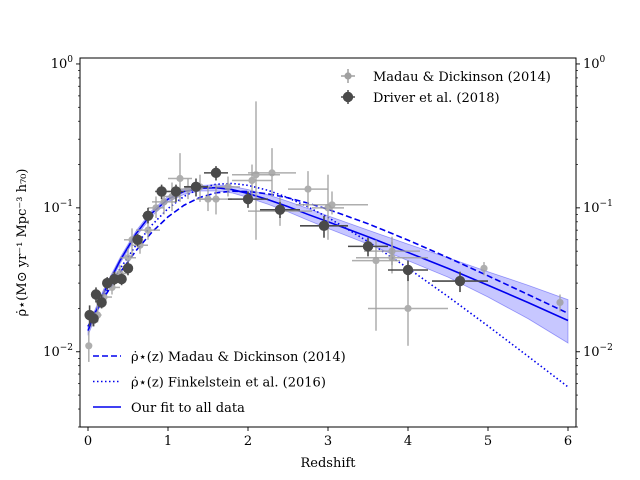 This screenshot has width=640, height=480. I want to click on y-tick-label-right: 10⁻¹, so click(598, 207).